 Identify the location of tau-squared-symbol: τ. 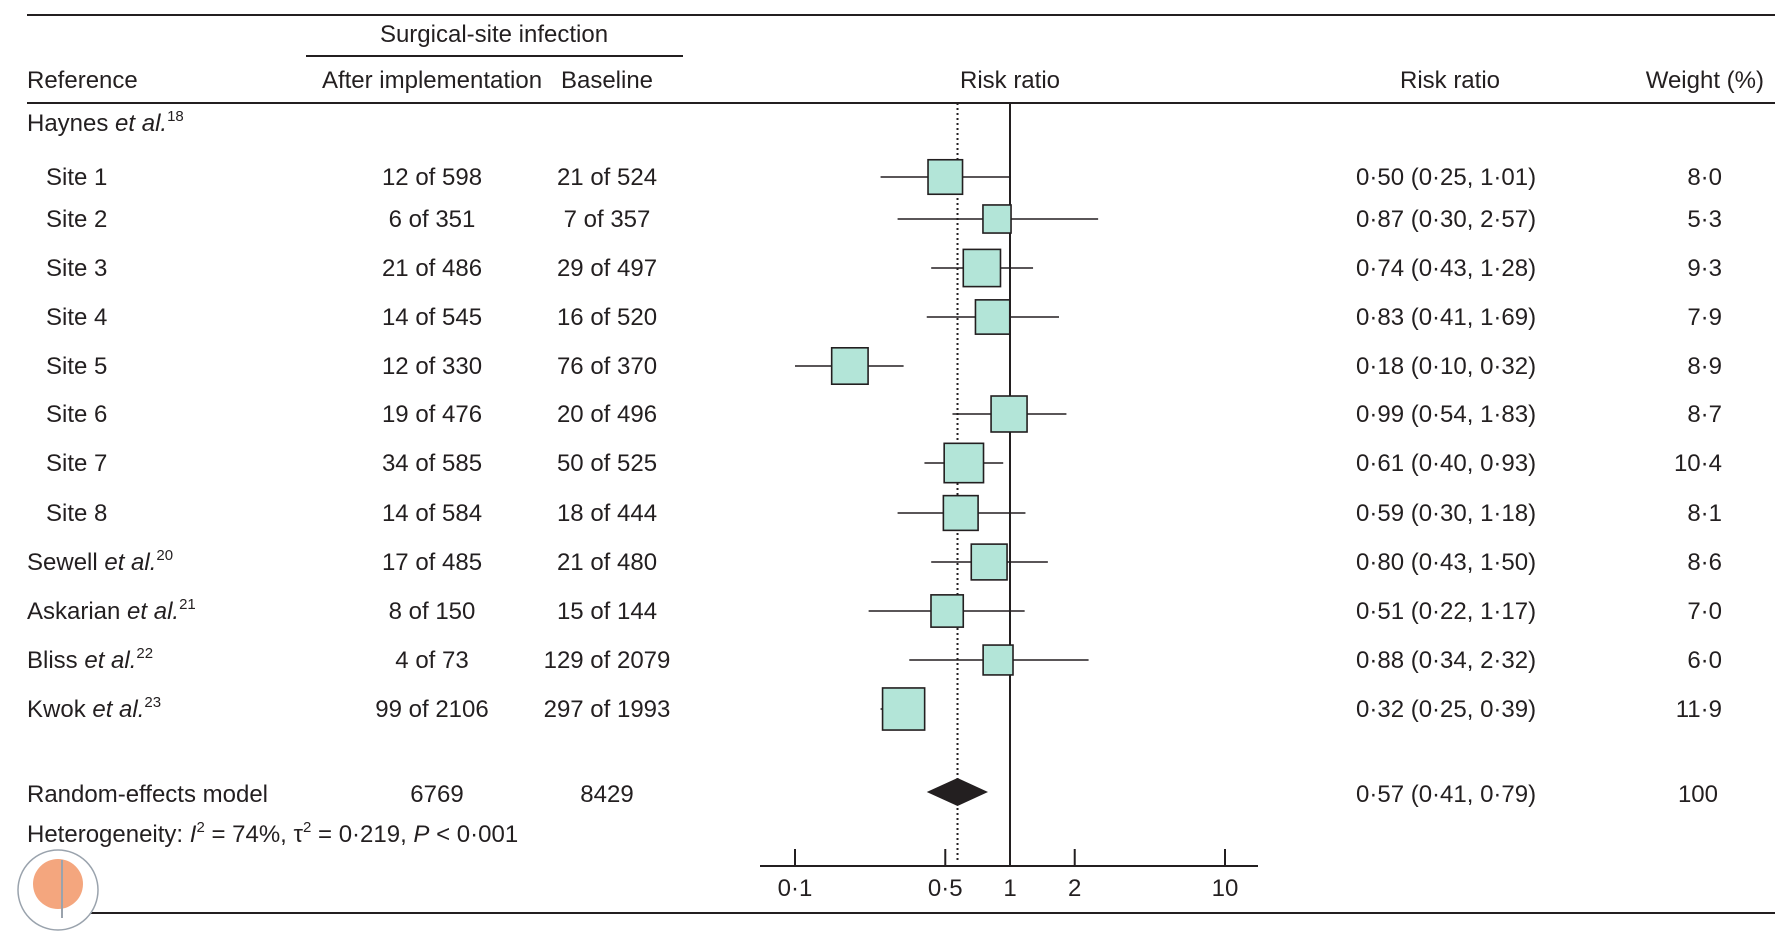
(299, 834).